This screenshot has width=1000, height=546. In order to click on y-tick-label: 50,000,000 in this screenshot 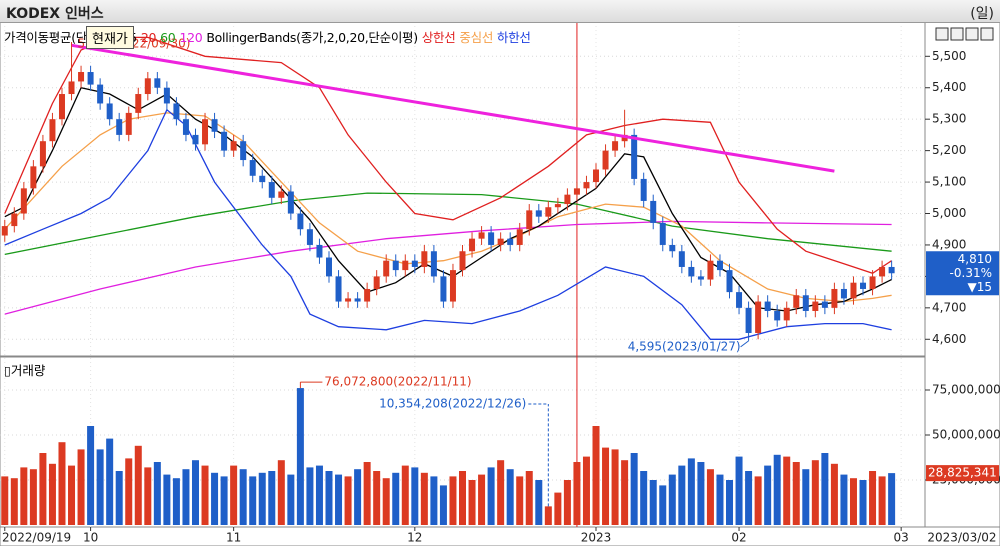, I will do `click(966, 435)`.